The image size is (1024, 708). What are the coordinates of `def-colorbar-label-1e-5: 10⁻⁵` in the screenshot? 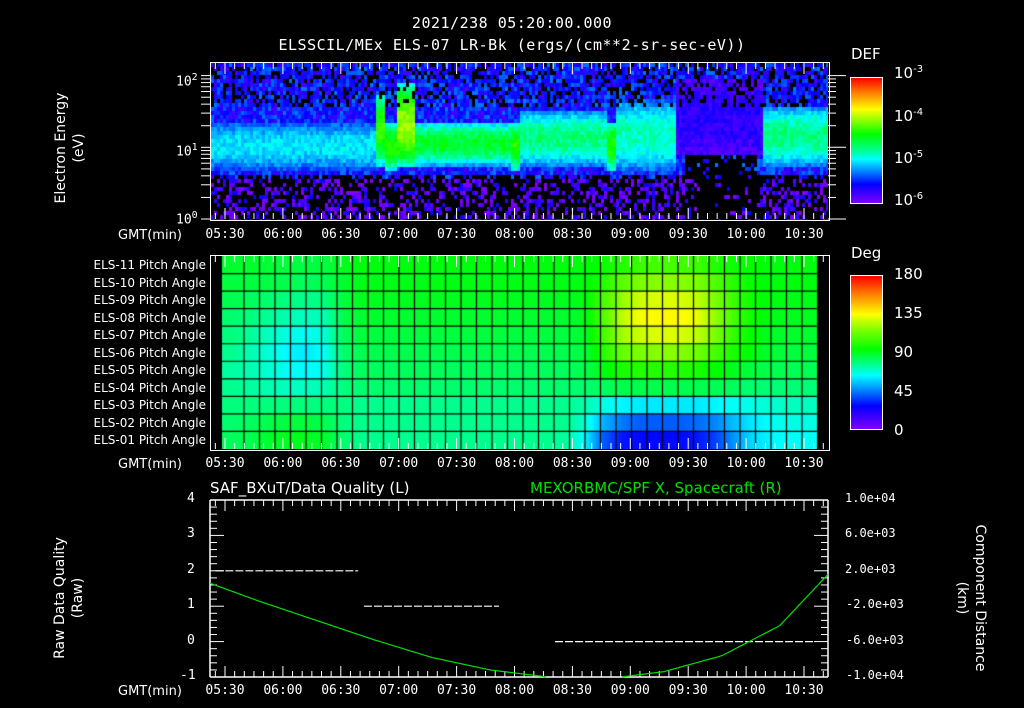 It's located at (909, 158).